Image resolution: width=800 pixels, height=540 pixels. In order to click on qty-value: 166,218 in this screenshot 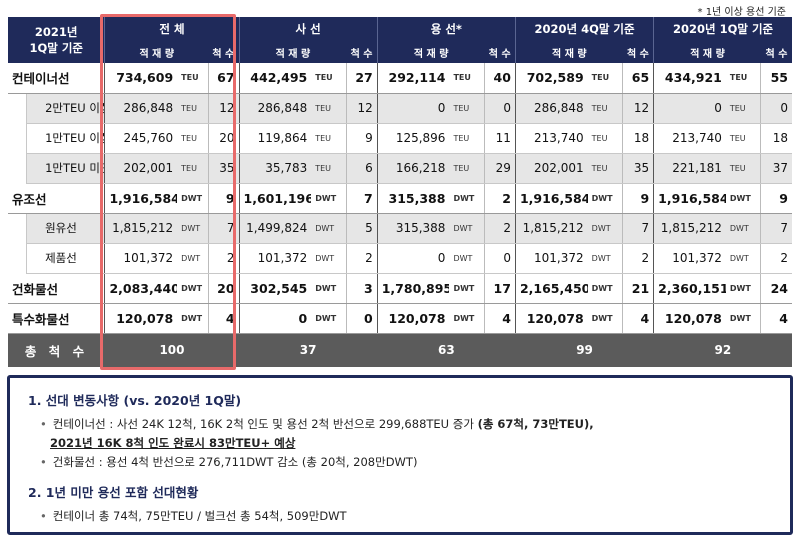, I will do `click(413, 168)`.